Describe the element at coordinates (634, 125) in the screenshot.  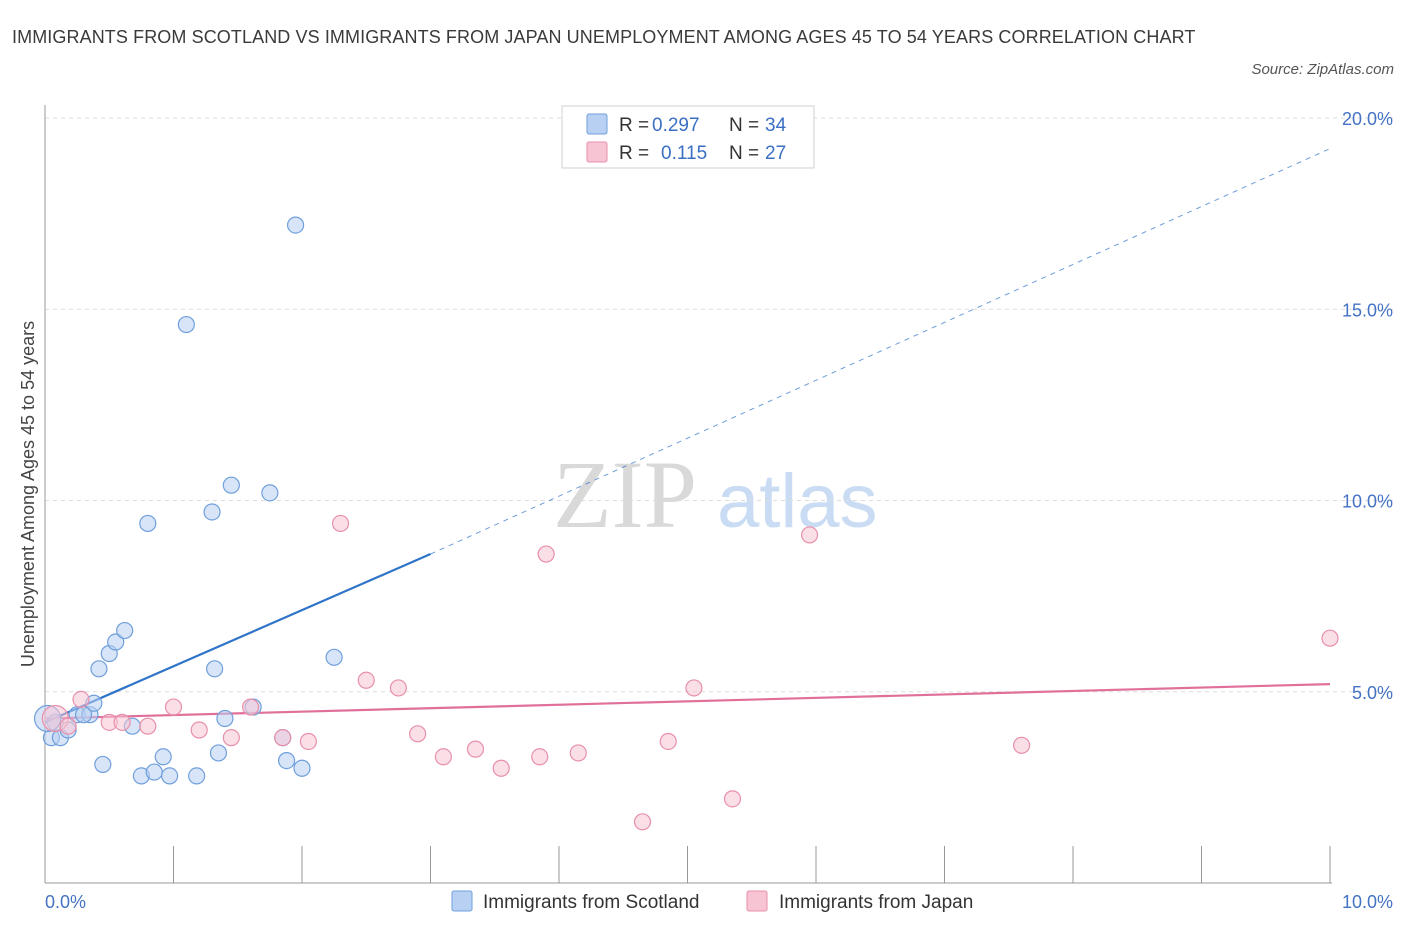
I see `legend-r-label-scotland: R =` at that location.